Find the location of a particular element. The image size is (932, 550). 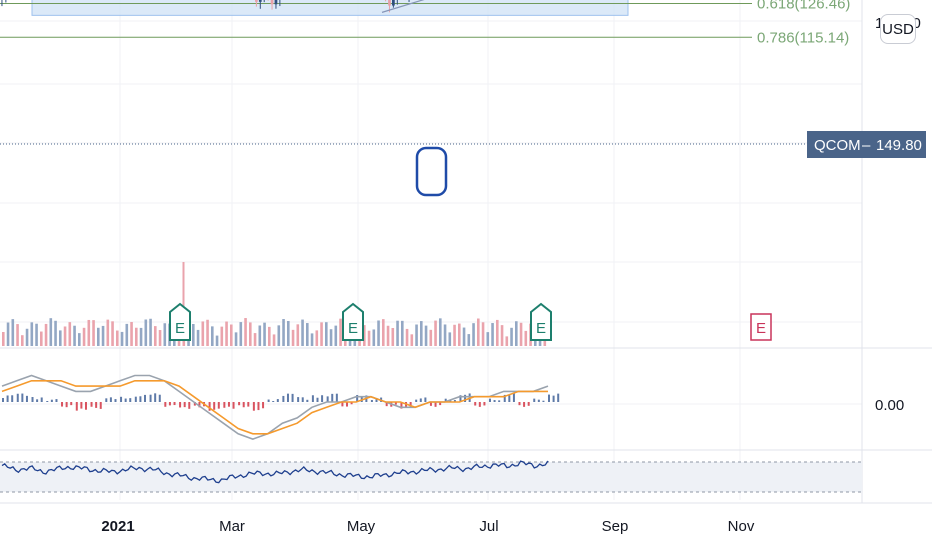

time-axis-label: Sep is located at coordinates (615, 526).